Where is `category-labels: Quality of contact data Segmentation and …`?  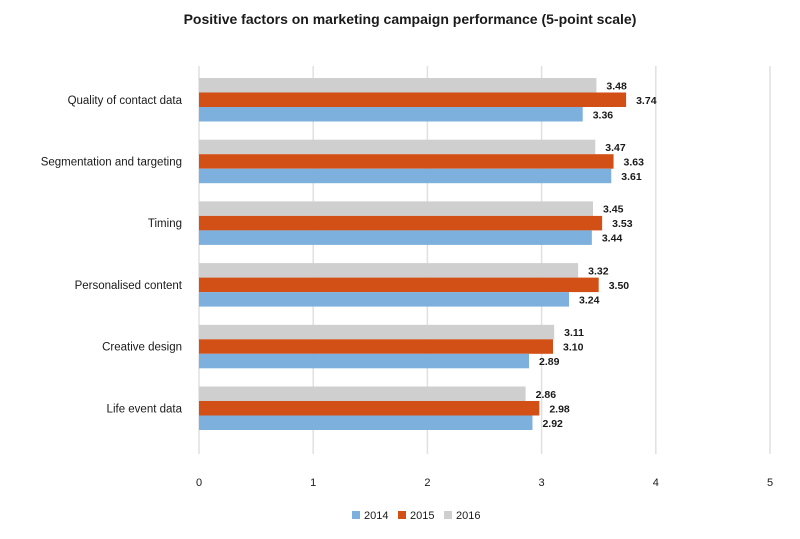
category-labels: Quality of contact data Segmentation and … is located at coordinates (112, 255).